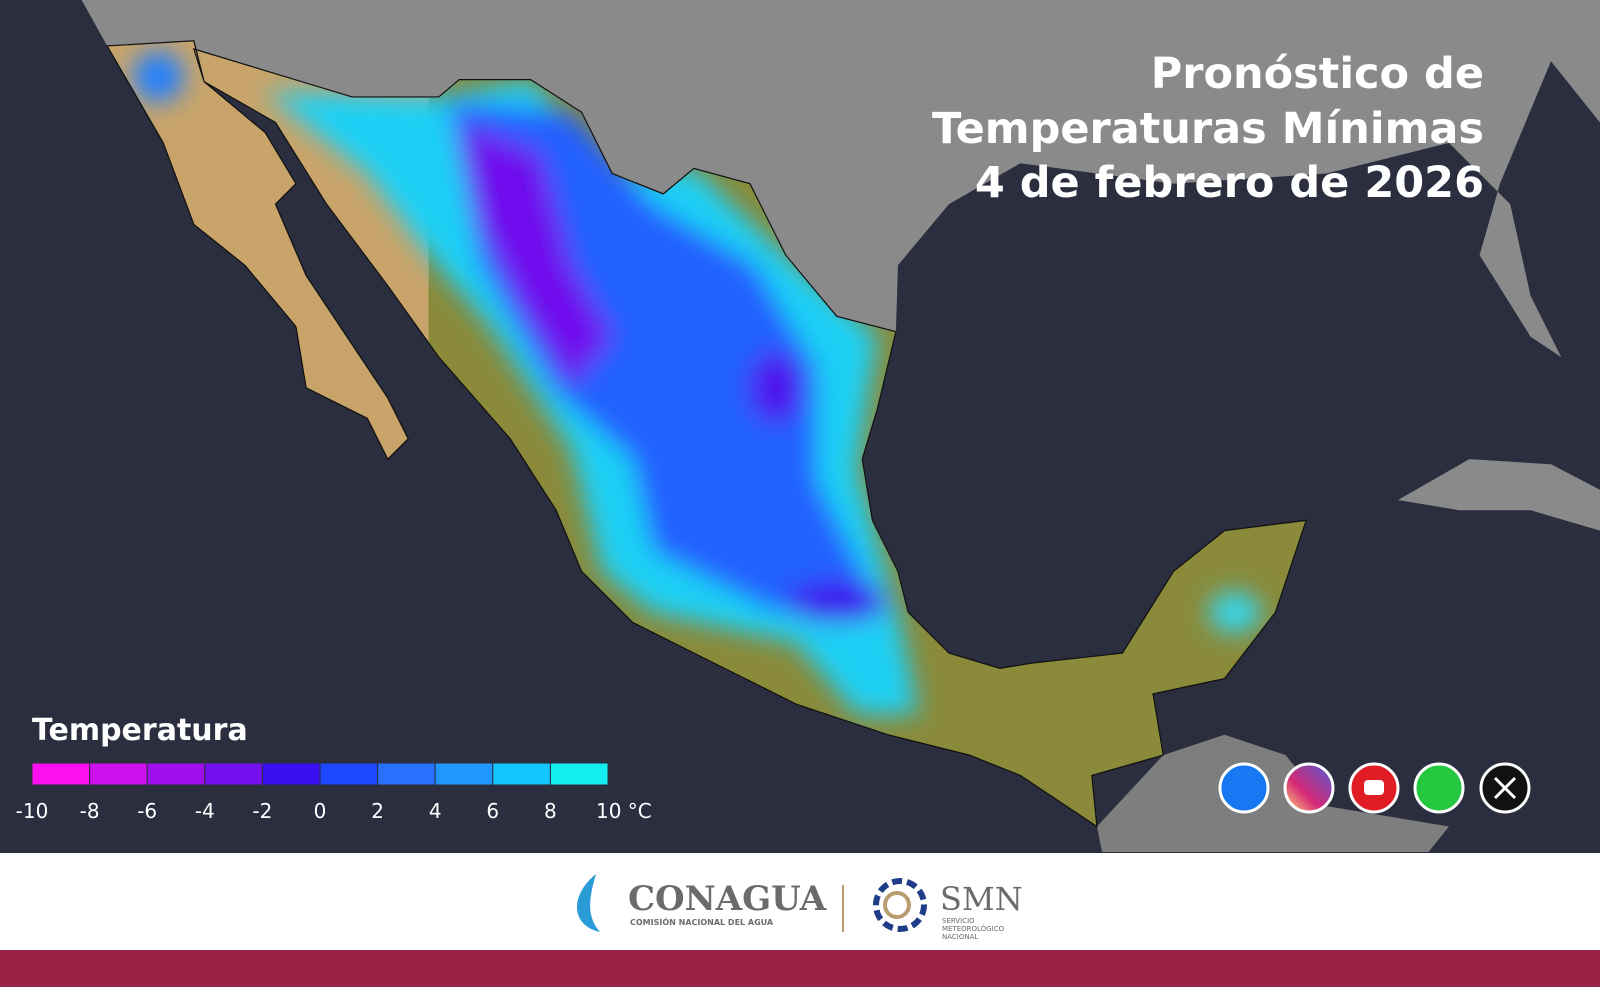 The height and width of the screenshot is (987, 1600). What do you see at coordinates (320, 811) in the screenshot?
I see `legend-label: 0` at bounding box center [320, 811].